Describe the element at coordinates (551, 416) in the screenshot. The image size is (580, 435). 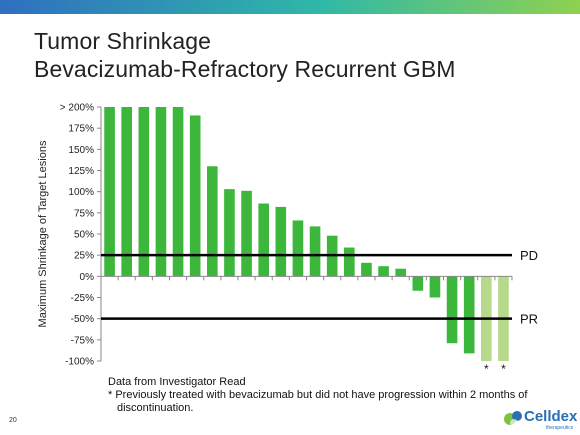
I see `logo-wordmark: Celldex` at that location.